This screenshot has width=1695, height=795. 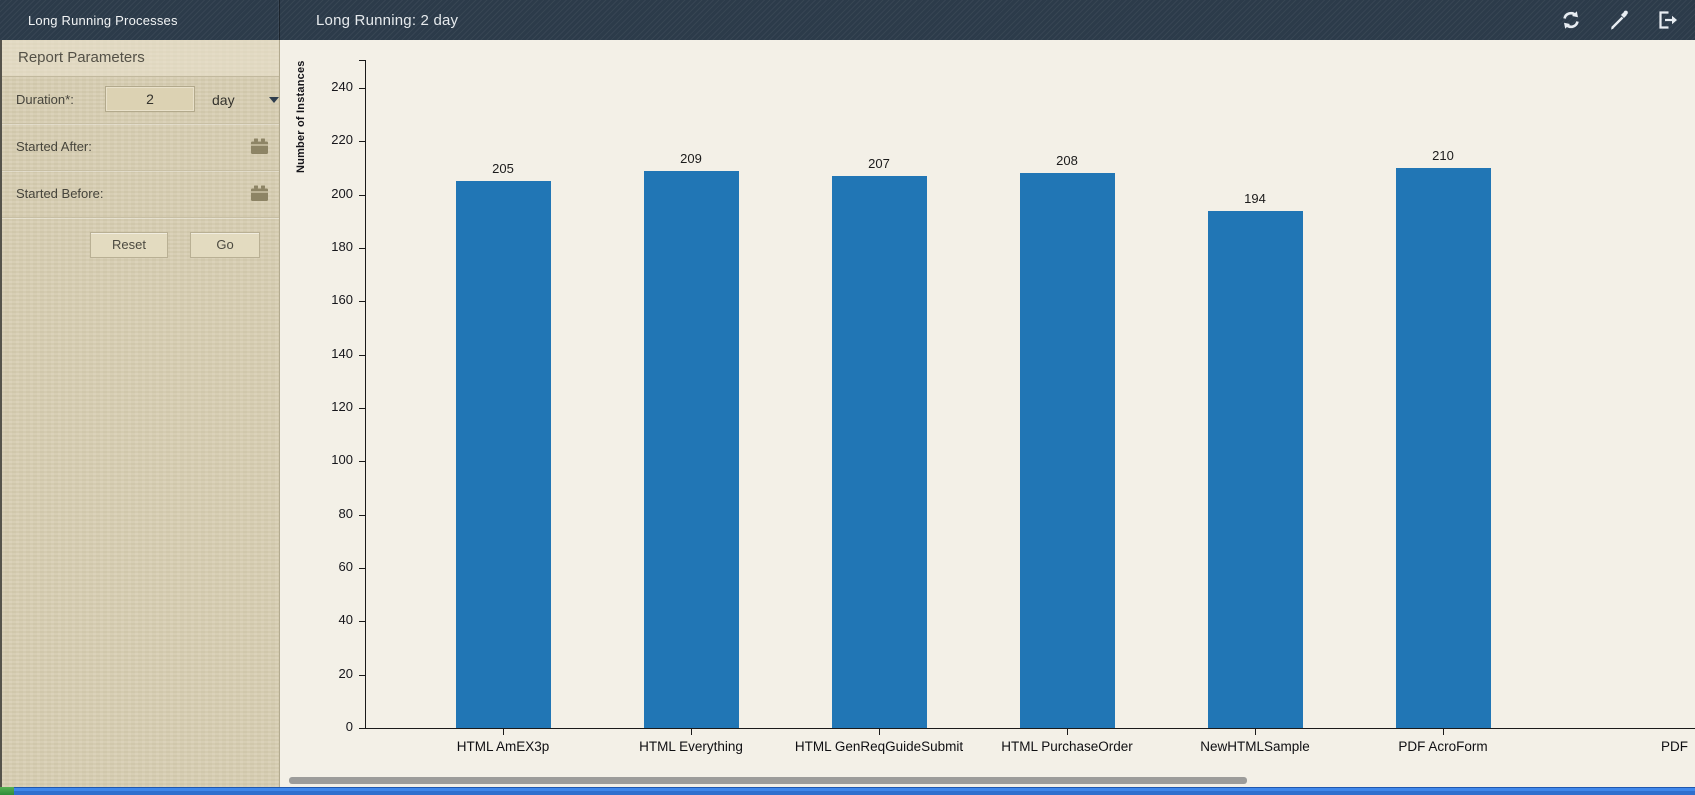 What do you see at coordinates (342, 86) in the screenshot?
I see `y-tick-label: 240` at bounding box center [342, 86].